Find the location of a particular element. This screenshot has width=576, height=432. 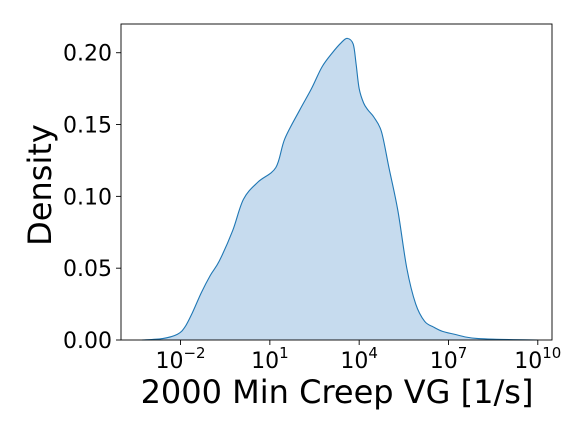

x-axis-label: 2000 Min Creep VG [1/s] is located at coordinates (337, 392).